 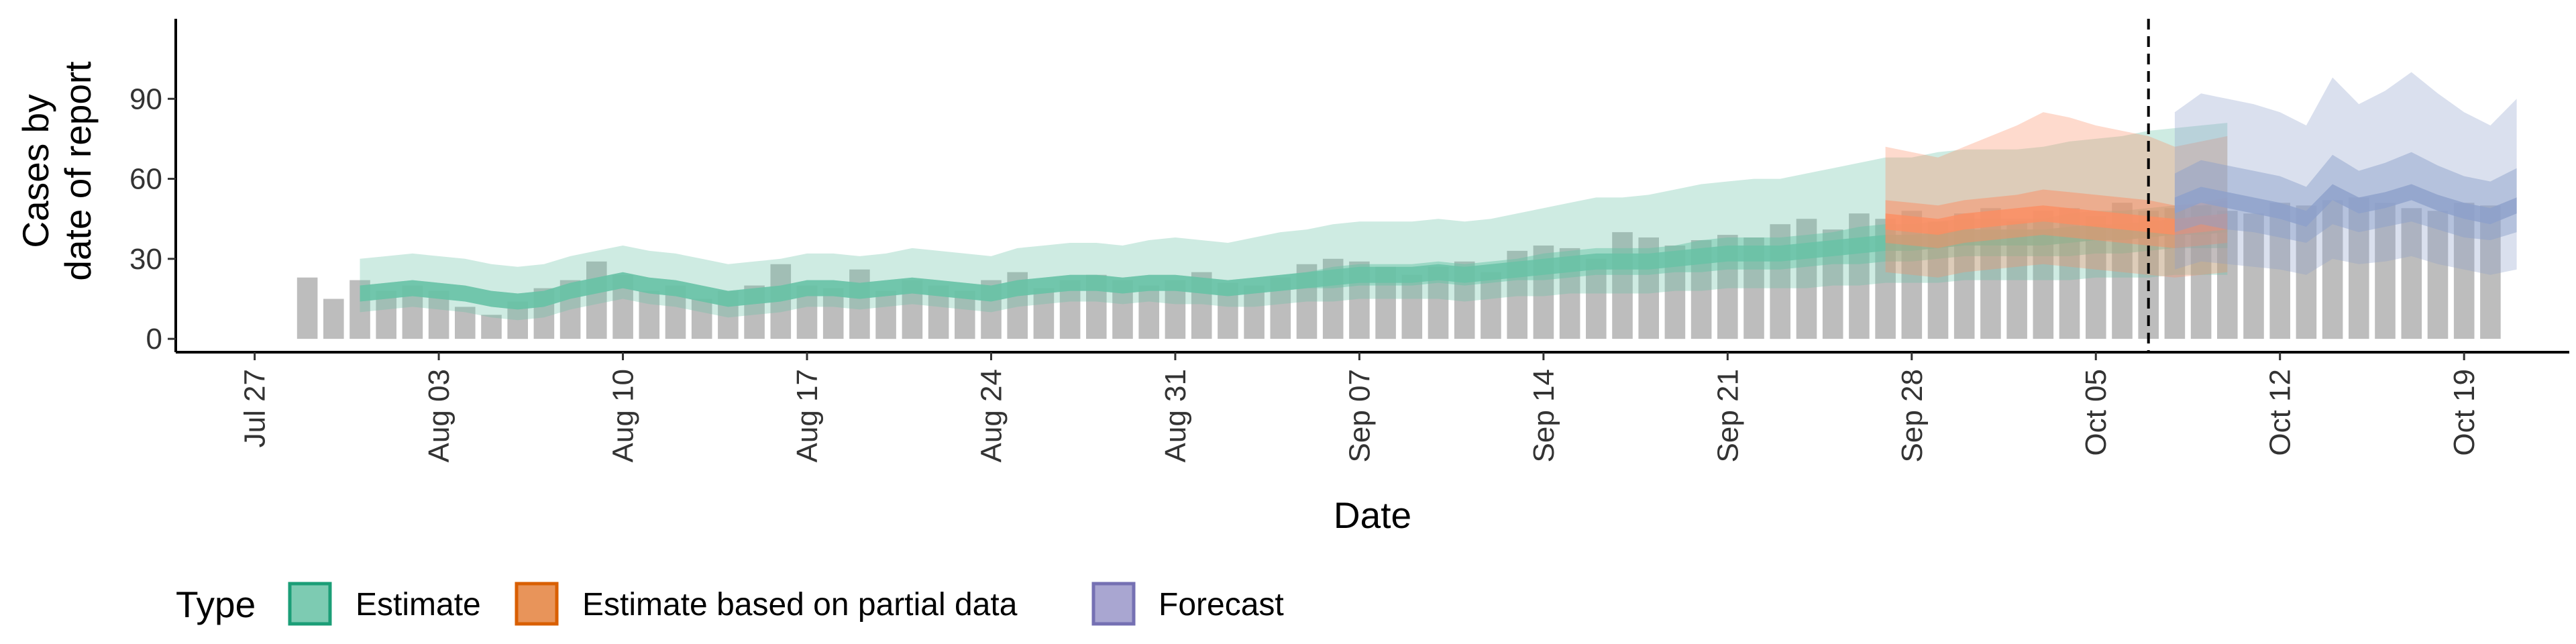 I want to click on legend-swatch-forecast, so click(x=1113, y=604).